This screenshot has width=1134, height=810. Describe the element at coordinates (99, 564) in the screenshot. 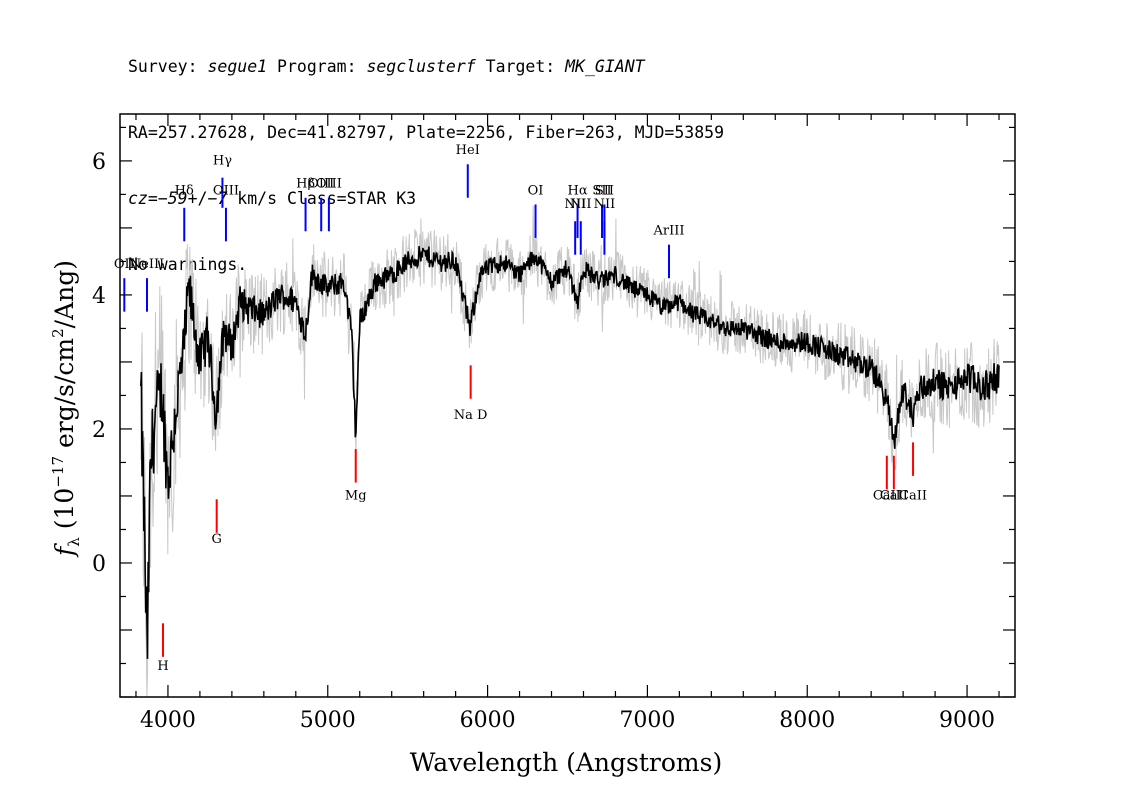

I see `y-tick-label: 0` at that location.